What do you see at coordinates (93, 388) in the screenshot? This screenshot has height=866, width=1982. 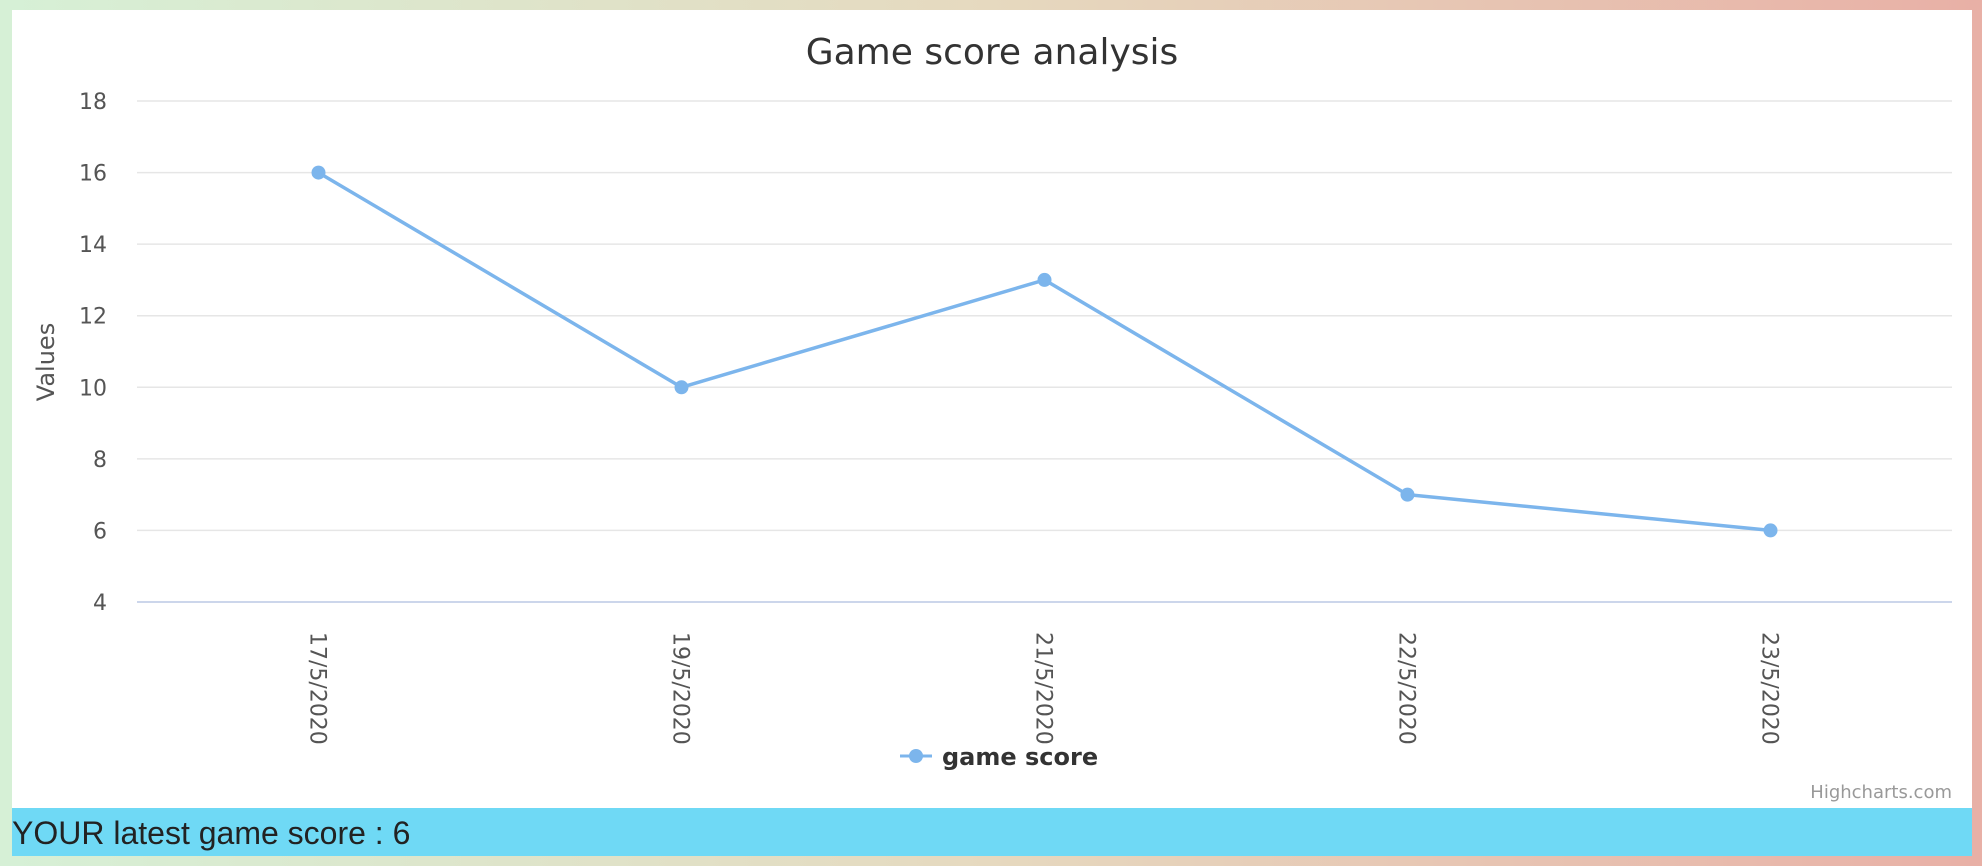 I see `y-tick-label: 10` at bounding box center [93, 388].